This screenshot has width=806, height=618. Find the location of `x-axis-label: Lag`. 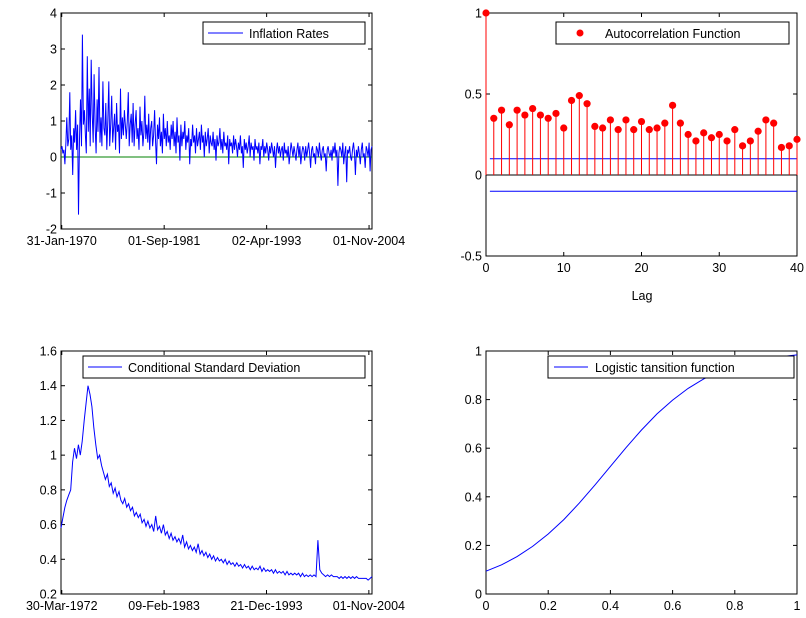

x-axis-label: Lag is located at coordinates (642, 296).